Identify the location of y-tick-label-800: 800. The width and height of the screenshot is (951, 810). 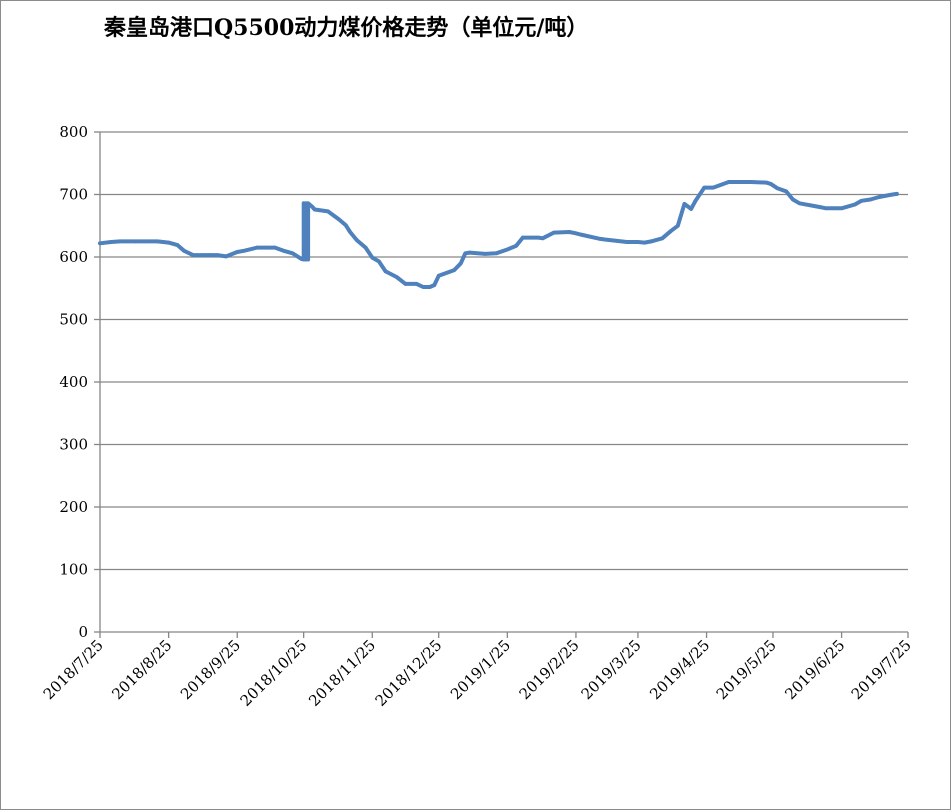
(73, 132).